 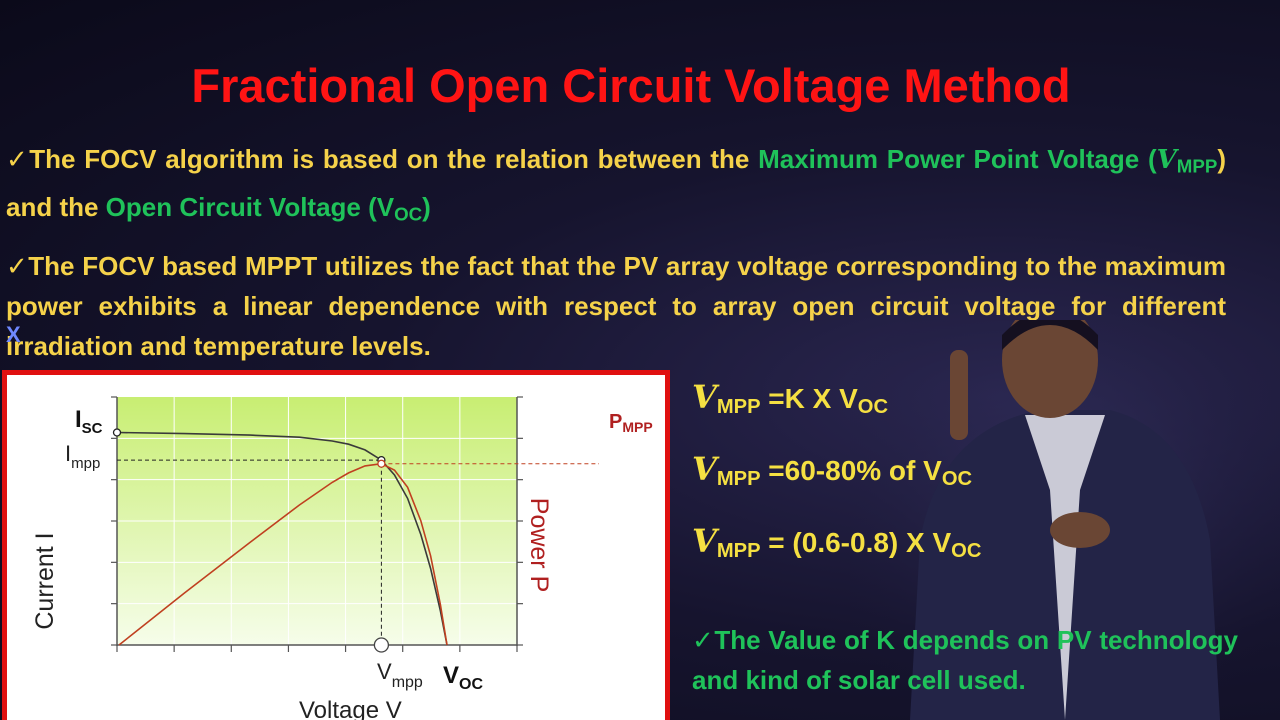 I want to click on voc-label: VOC, so click(x=463, y=677).